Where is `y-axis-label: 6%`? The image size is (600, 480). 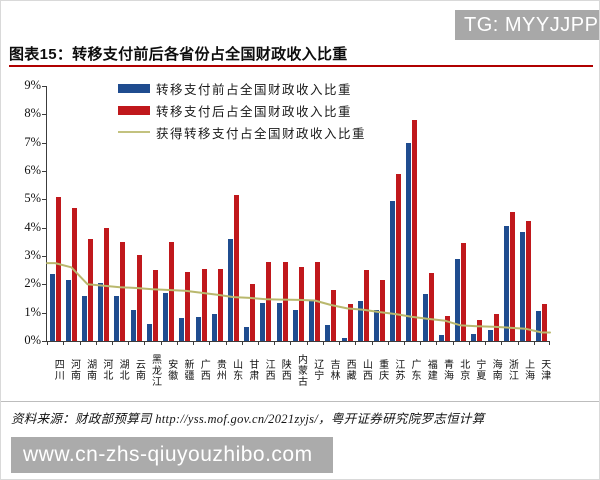
y-axis-label: 6% is located at coordinates (32, 170).